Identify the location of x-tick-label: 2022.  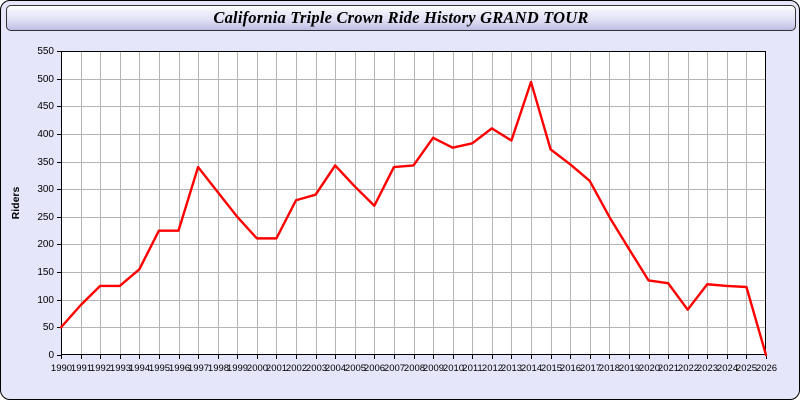
(688, 368).